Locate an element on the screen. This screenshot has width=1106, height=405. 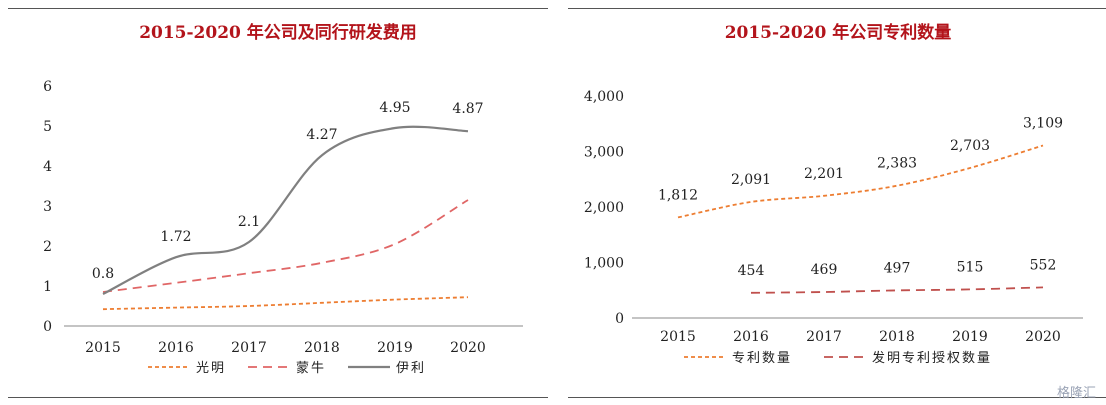
y-tick-label: 2 is located at coordinates (47, 247).